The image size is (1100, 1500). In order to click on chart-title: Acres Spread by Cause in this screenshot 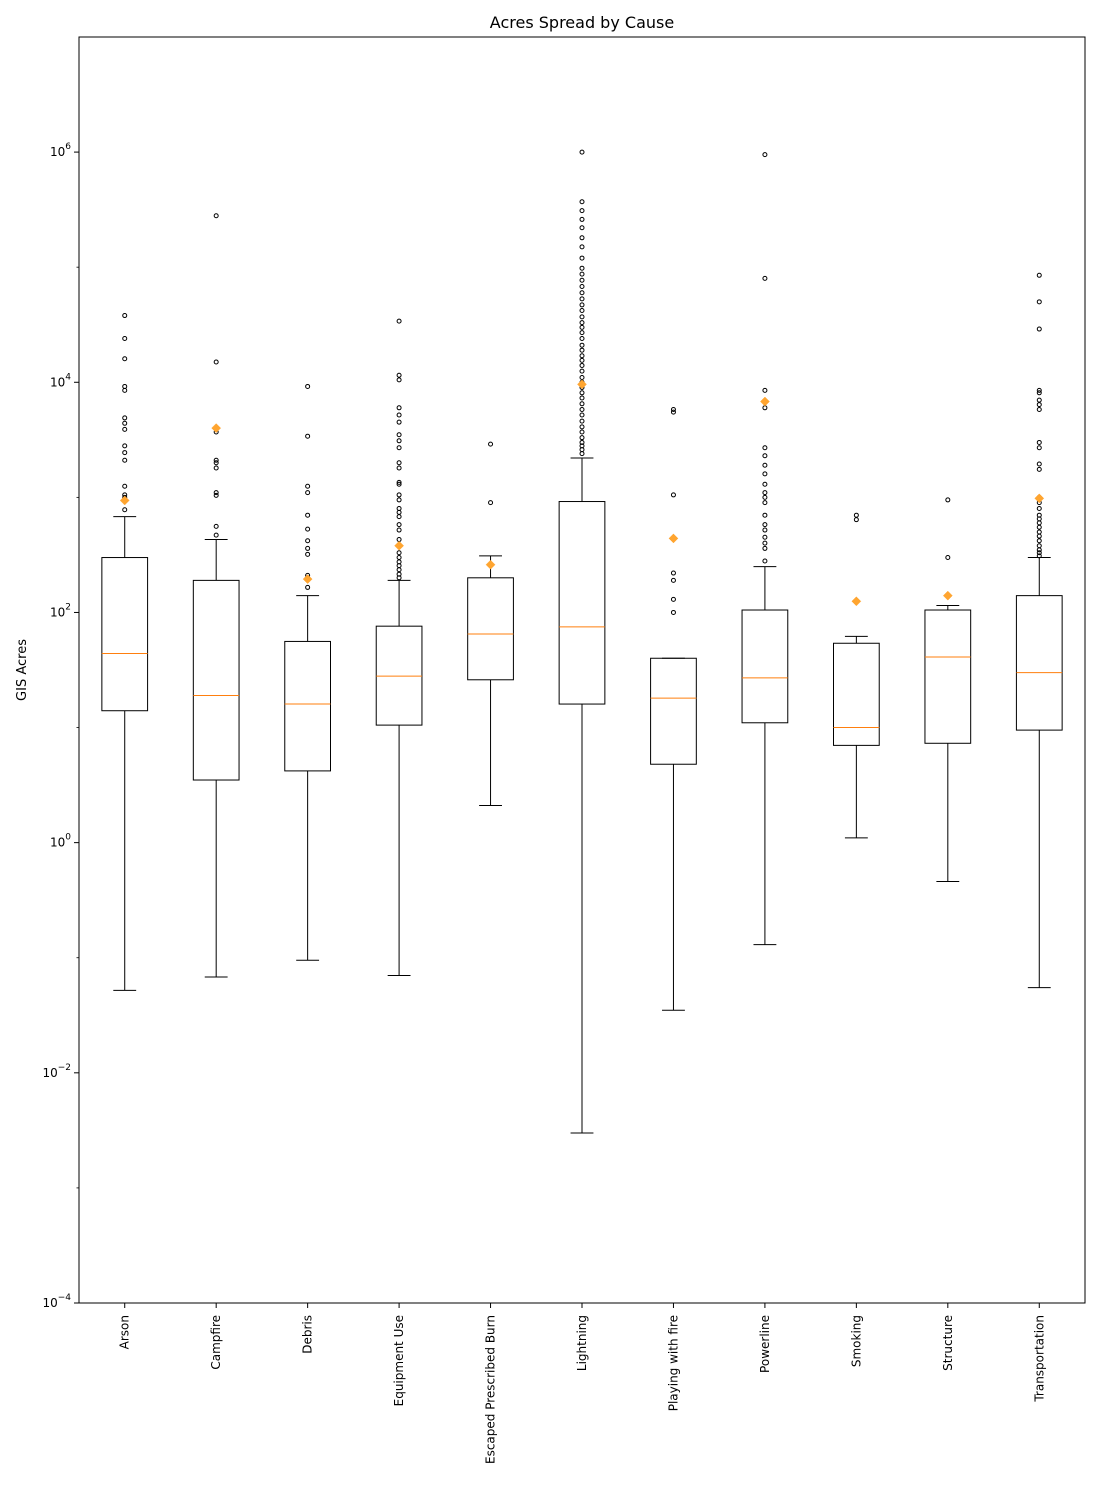, I will do `click(582, 22)`.